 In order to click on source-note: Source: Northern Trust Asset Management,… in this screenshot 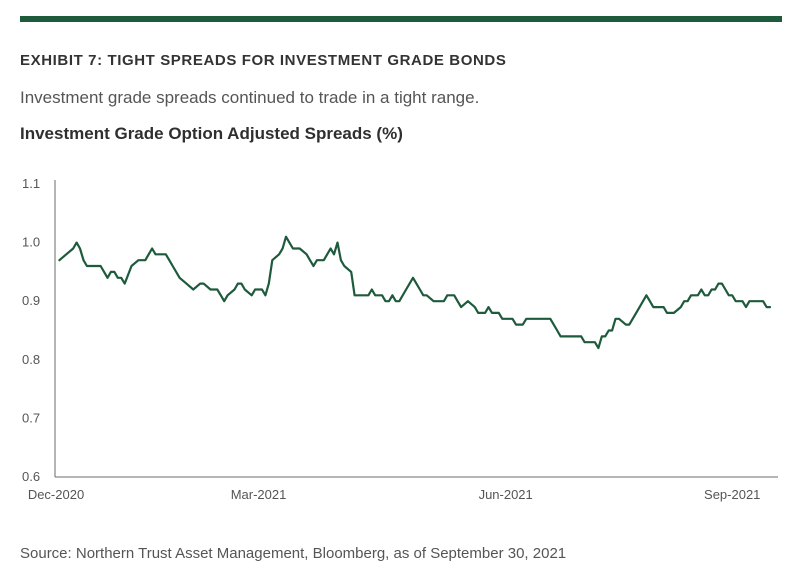, I will do `click(293, 553)`.